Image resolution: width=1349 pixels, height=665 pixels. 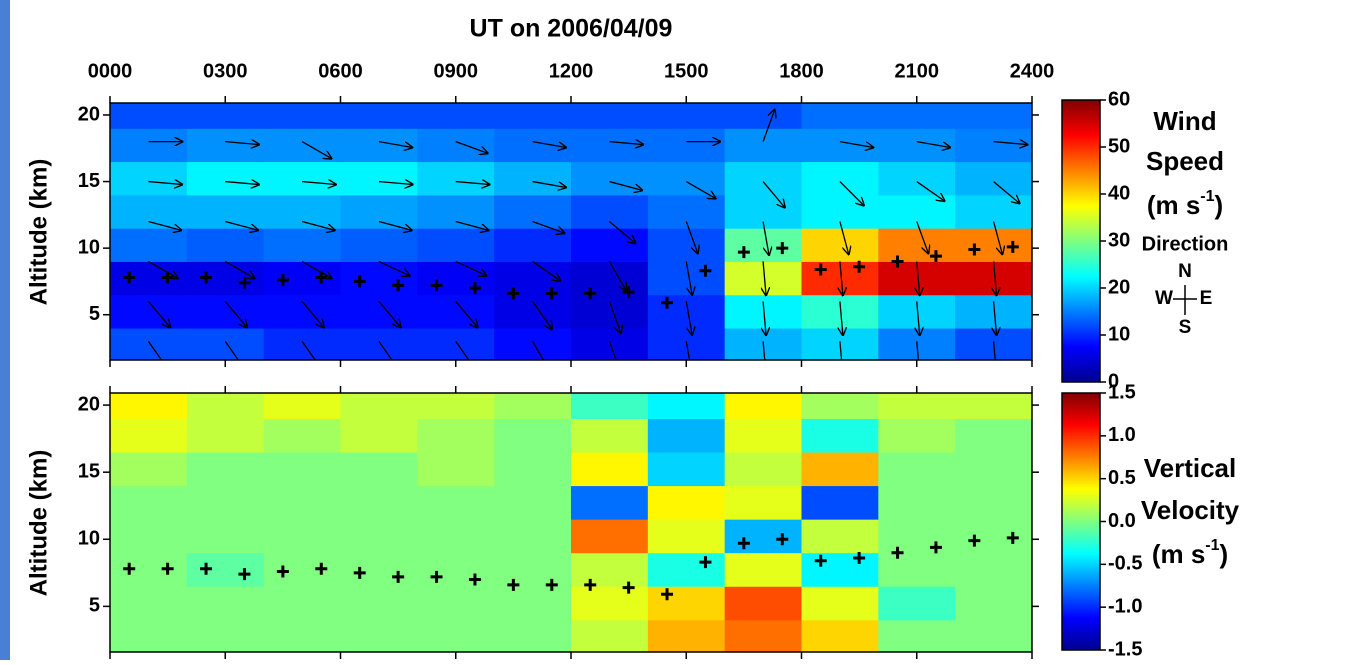 I want to click on x-tick-label: 2100, so click(x=917, y=71).